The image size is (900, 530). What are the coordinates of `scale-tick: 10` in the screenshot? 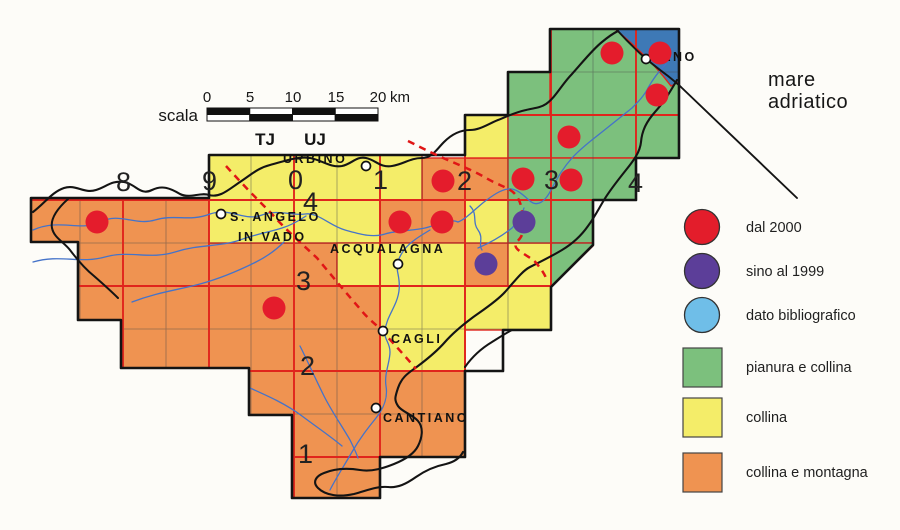 It's located at (293, 97).